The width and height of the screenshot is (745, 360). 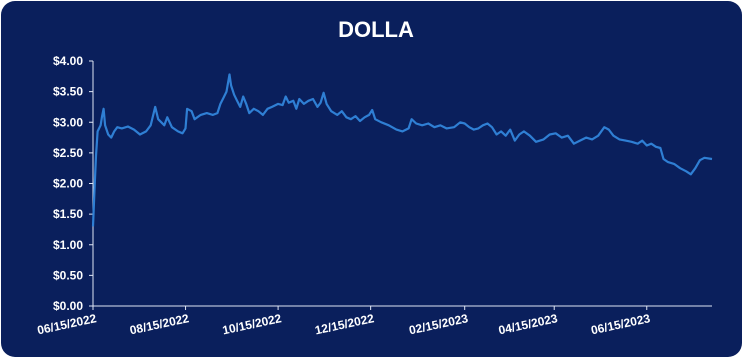 I want to click on y-tick-label: $1.00, so click(x=68, y=245).